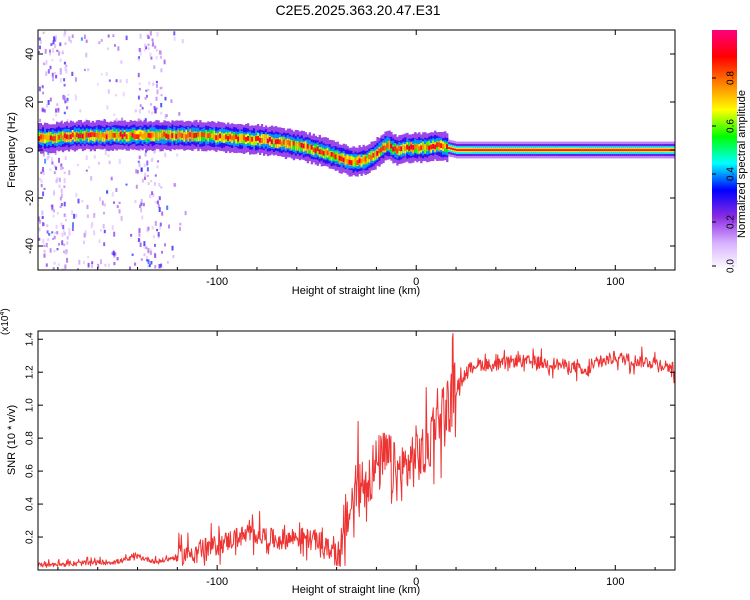 The image size is (750, 600). What do you see at coordinates (356, 291) in the screenshot?
I see `spectrogram-x-label: Height of straight line (km)` at bounding box center [356, 291].